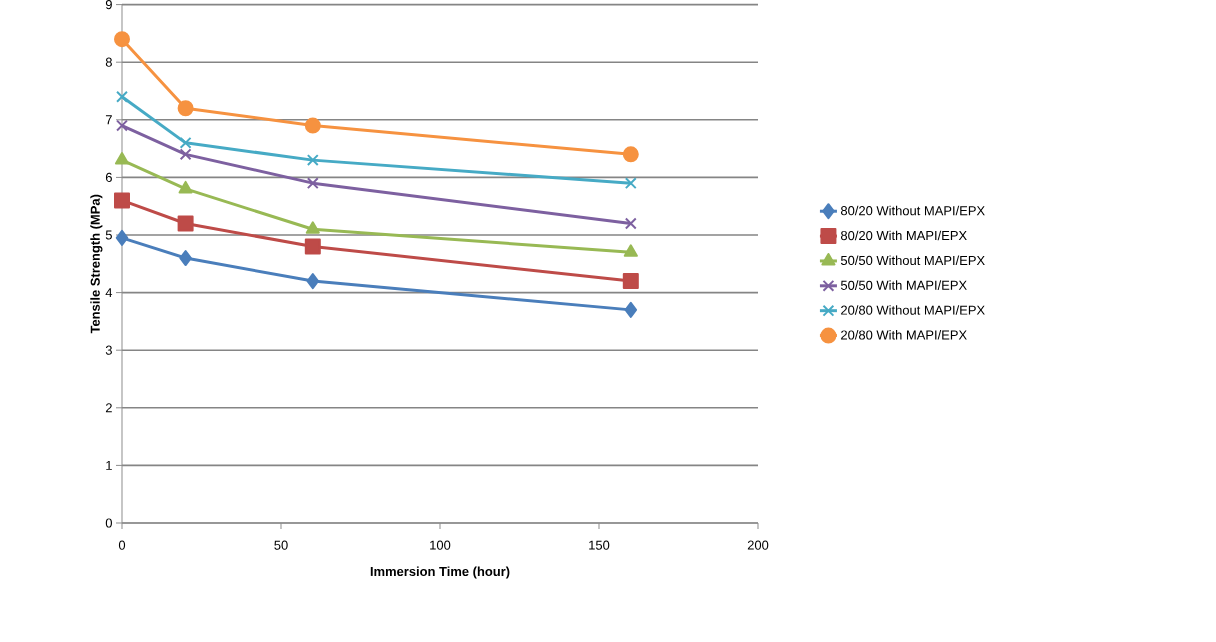  I want to click on y-tick-label: 6, so click(108, 177).